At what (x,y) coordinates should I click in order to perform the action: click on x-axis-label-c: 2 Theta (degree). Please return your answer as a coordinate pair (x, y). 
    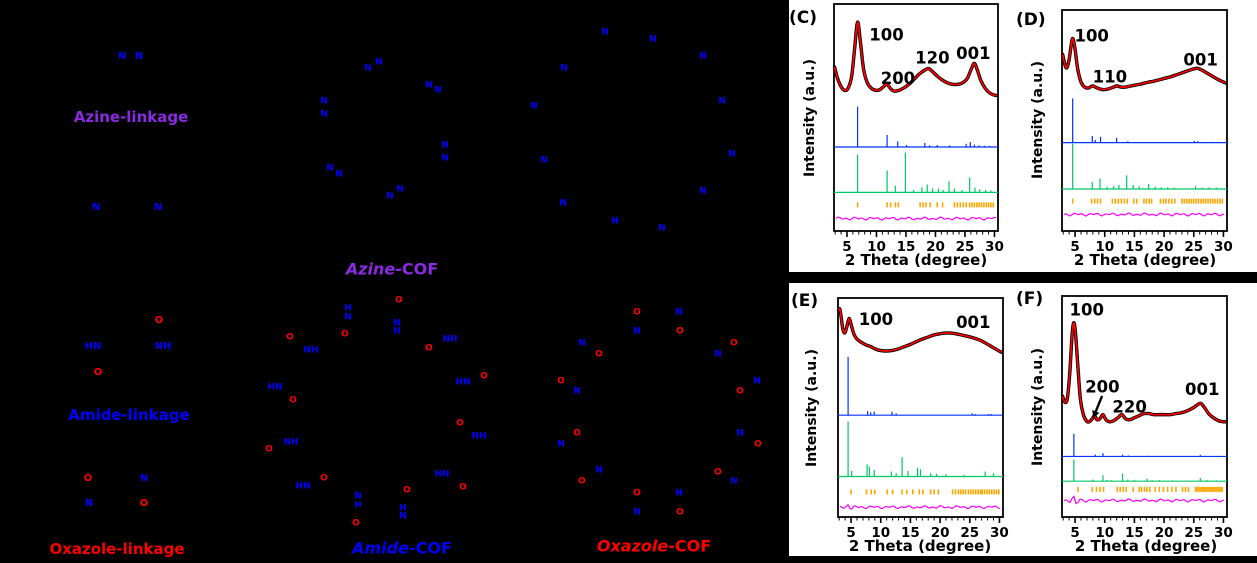
    Looking at the image, I should click on (916, 260).